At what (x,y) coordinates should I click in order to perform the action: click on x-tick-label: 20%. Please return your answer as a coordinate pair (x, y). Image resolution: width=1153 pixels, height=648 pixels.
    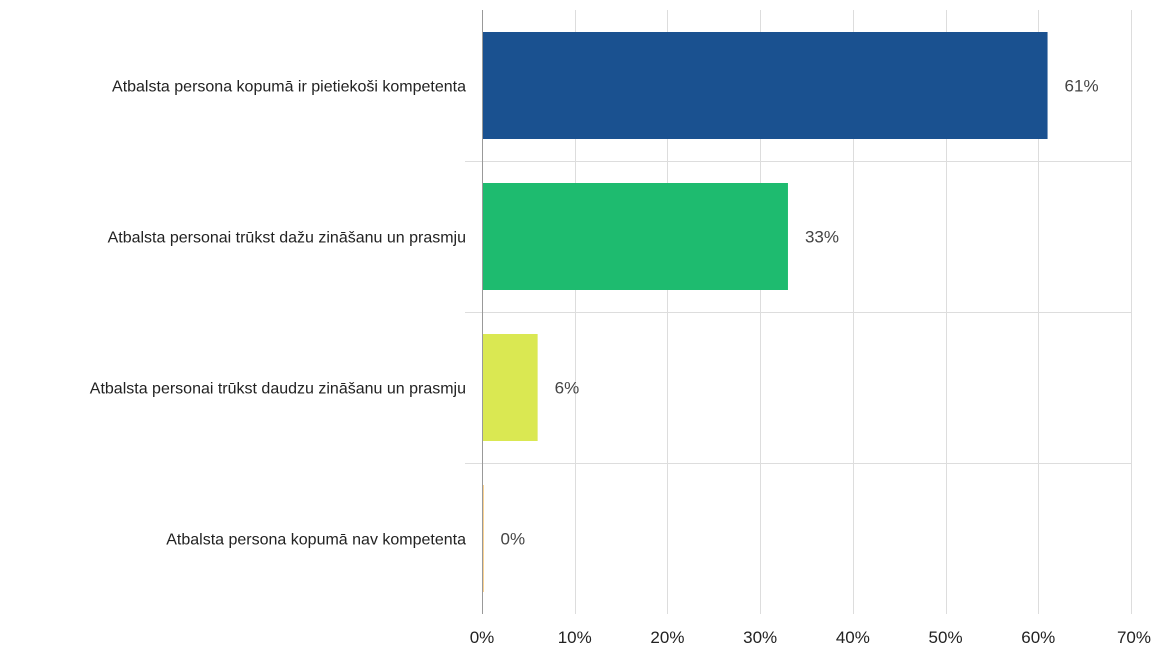
    Looking at the image, I should click on (667, 637).